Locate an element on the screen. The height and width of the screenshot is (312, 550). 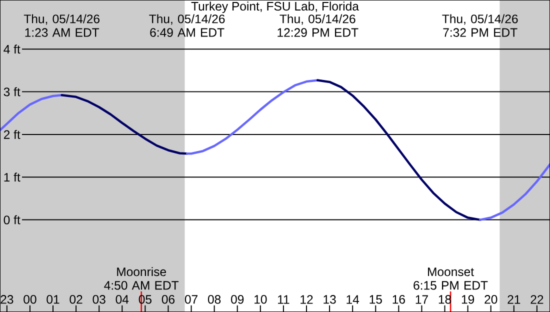
x-tick-label: 21 is located at coordinates (514, 299).